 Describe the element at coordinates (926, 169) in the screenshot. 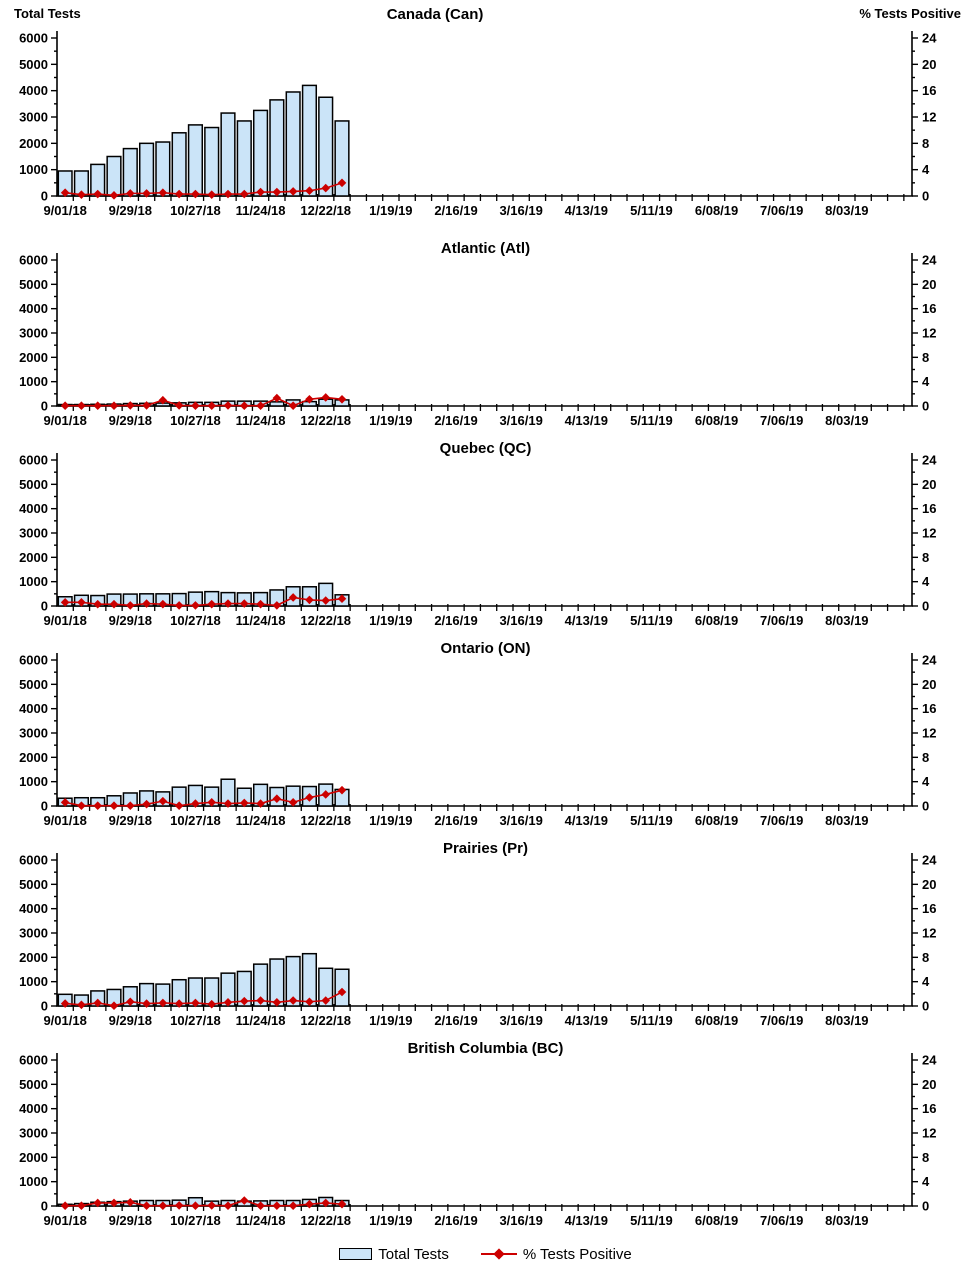

I see `svg-text: 4` at that location.